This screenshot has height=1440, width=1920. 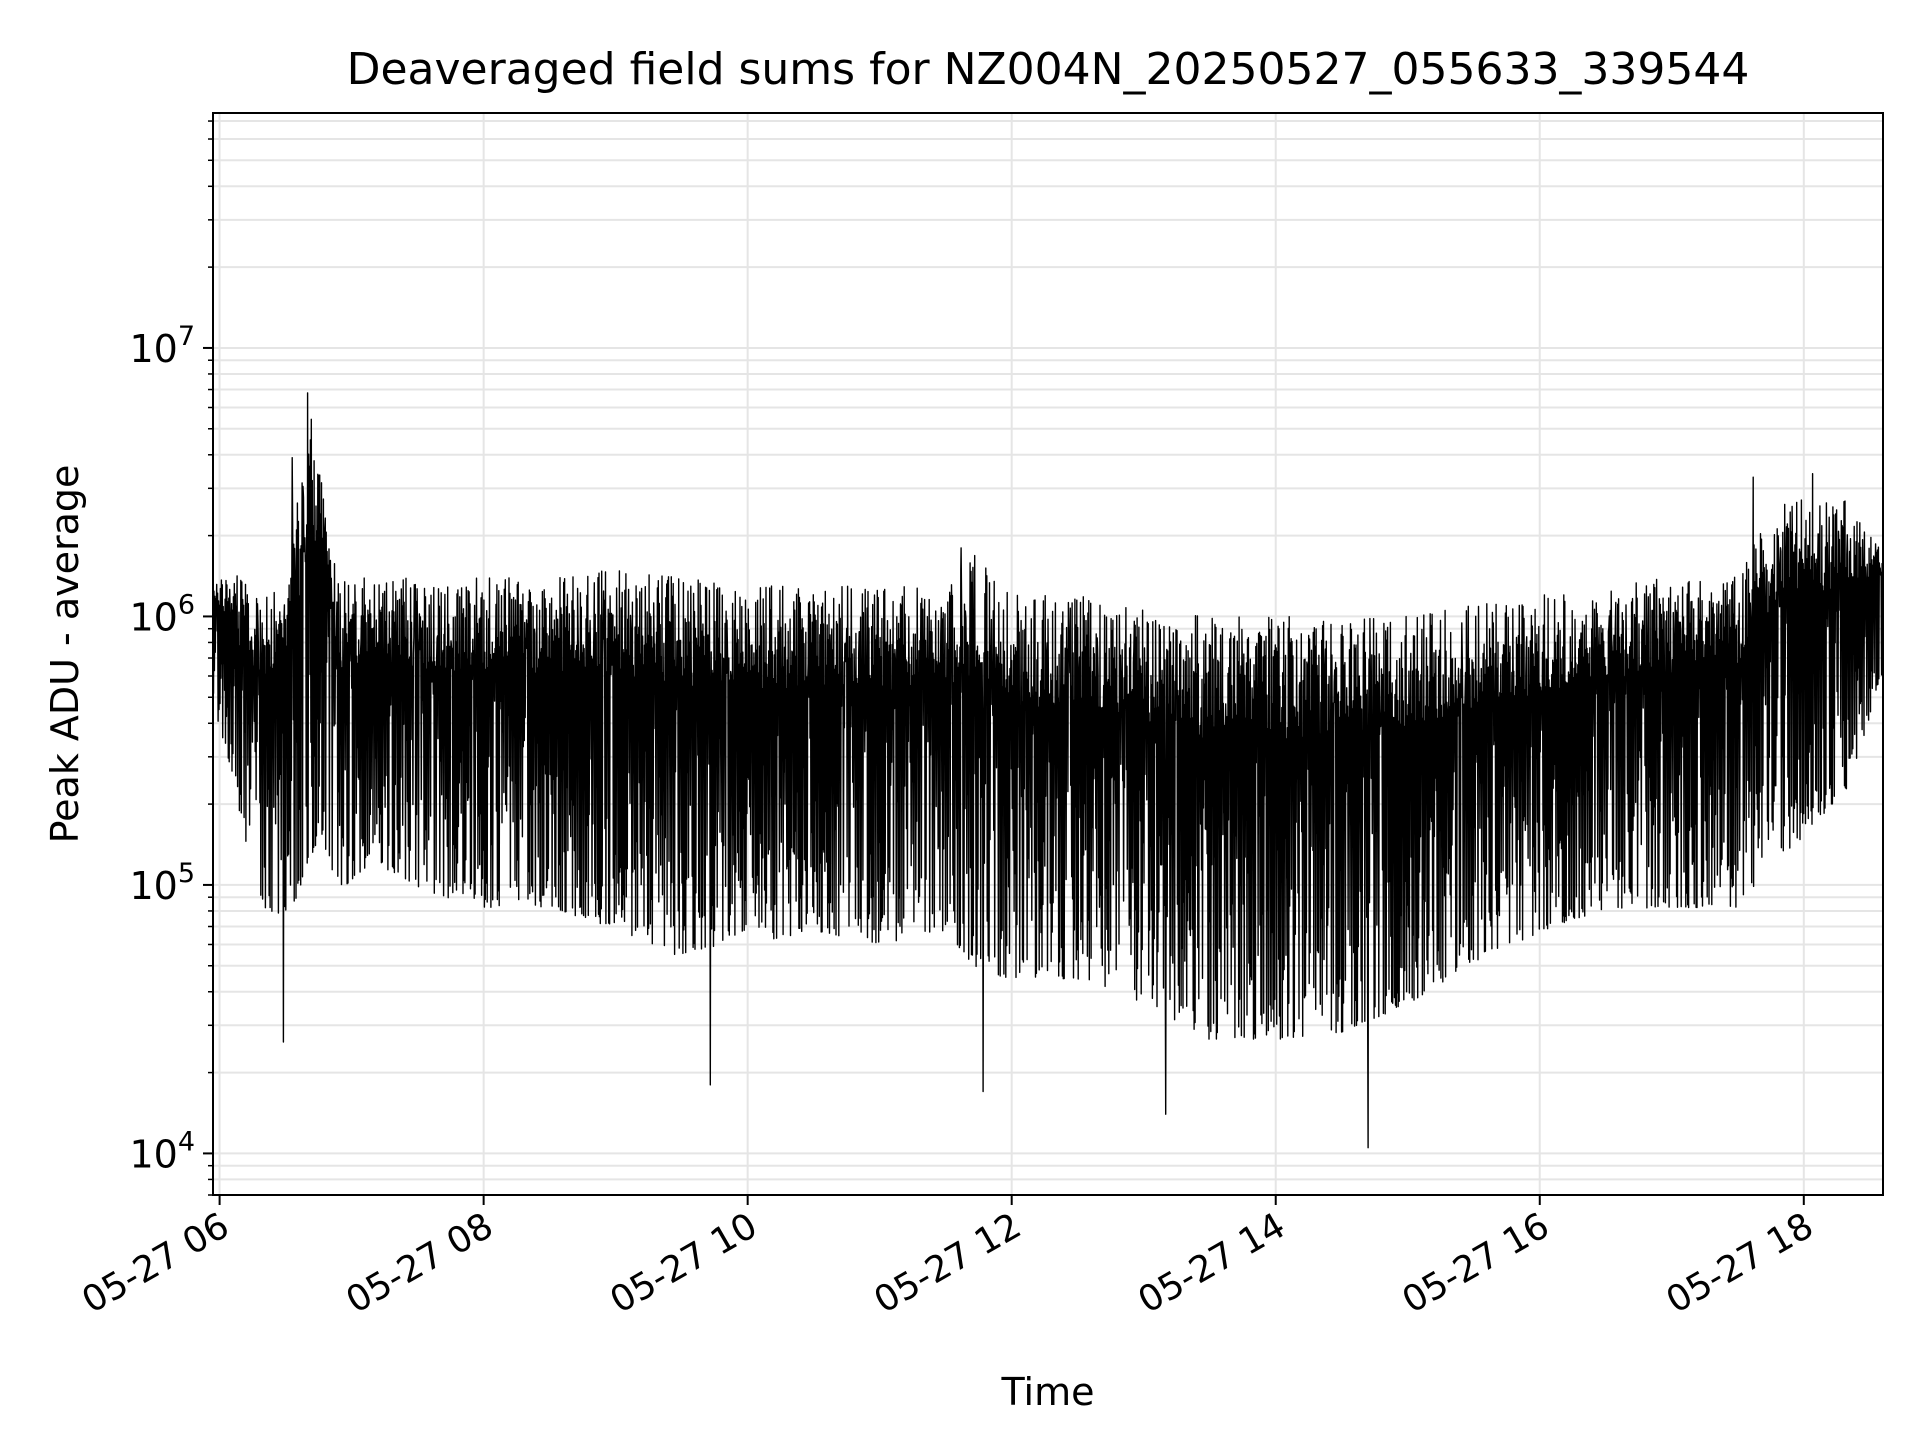 I want to click on y-tick-label: 10⁴, so click(x=162, y=1151).